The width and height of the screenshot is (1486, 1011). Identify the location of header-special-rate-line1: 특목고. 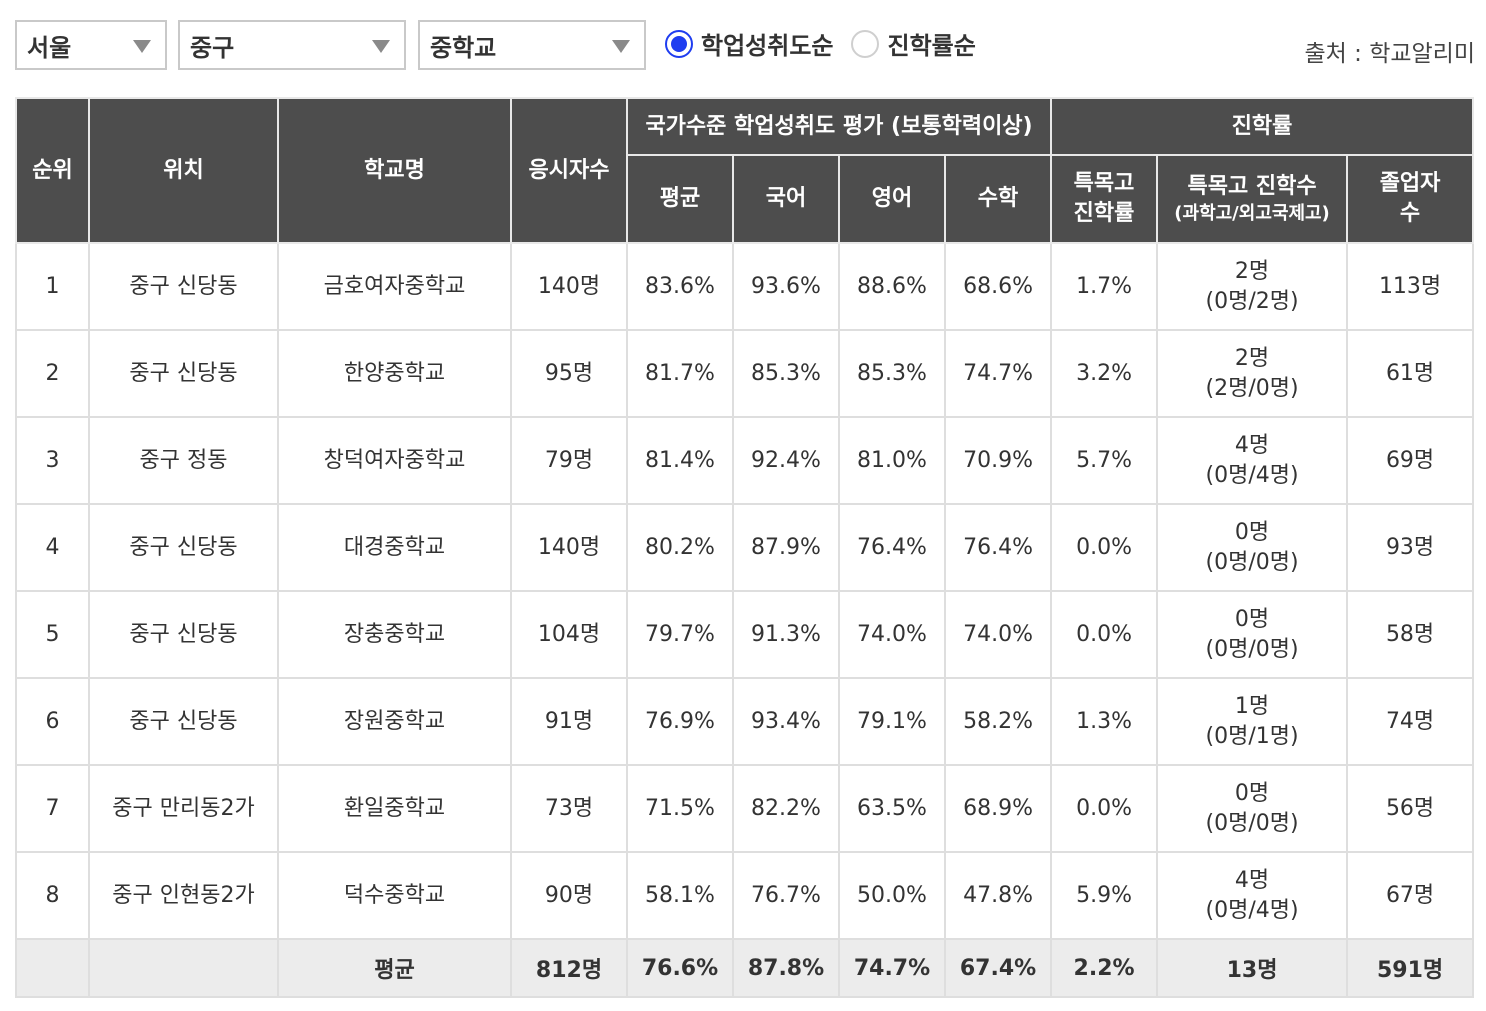
(1104, 183).